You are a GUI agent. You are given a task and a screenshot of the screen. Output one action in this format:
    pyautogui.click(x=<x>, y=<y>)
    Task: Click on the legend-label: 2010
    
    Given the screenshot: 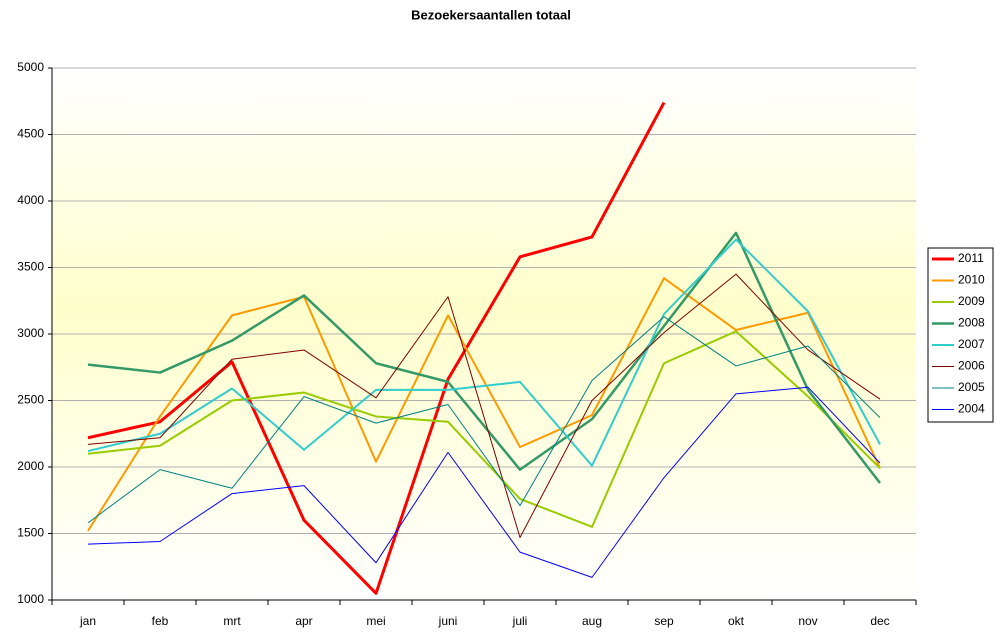 What is the action you would take?
    pyautogui.click(x=971, y=280)
    